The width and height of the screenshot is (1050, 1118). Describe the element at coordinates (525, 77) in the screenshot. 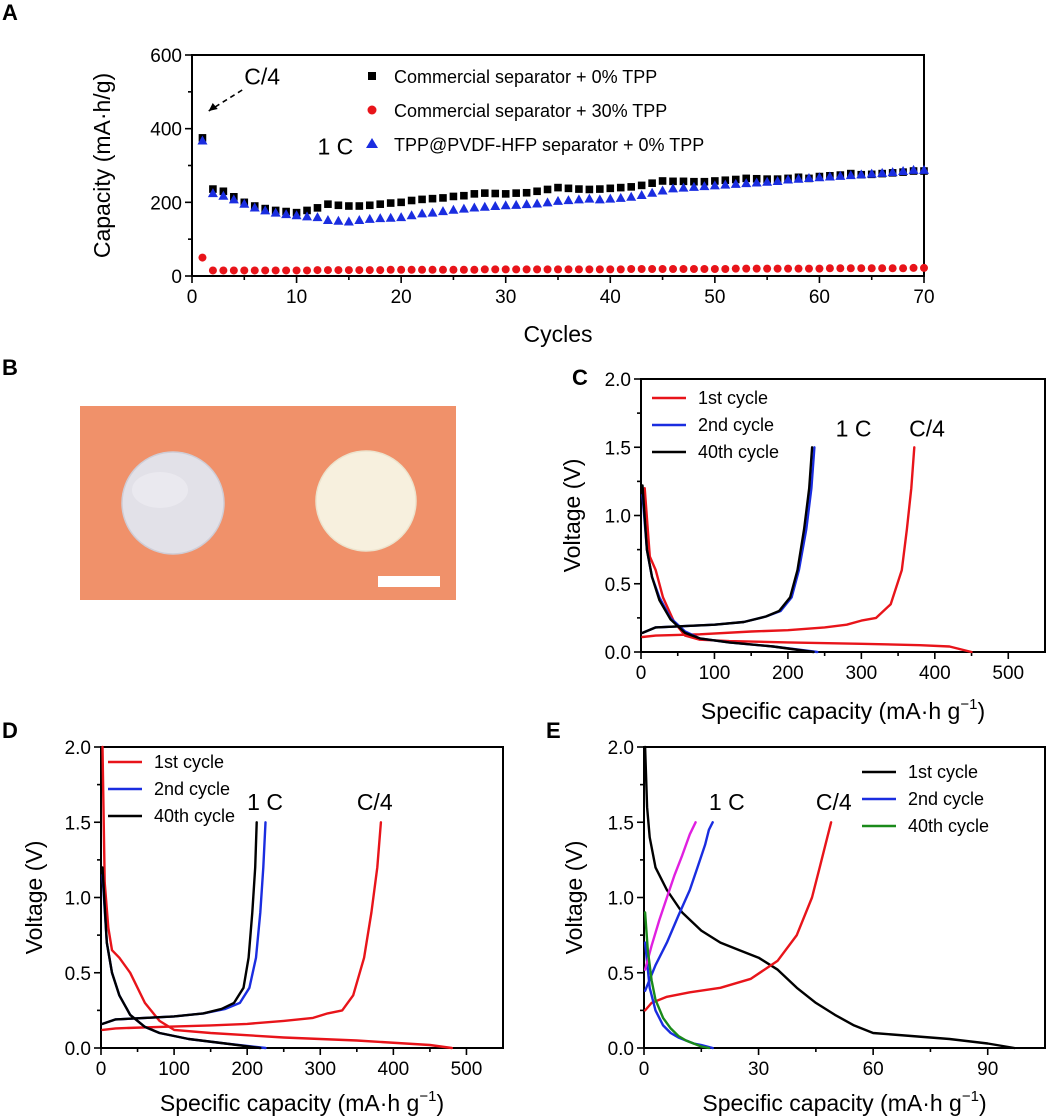

I see `legend-label: Commercial separator + 0% TPP` at that location.